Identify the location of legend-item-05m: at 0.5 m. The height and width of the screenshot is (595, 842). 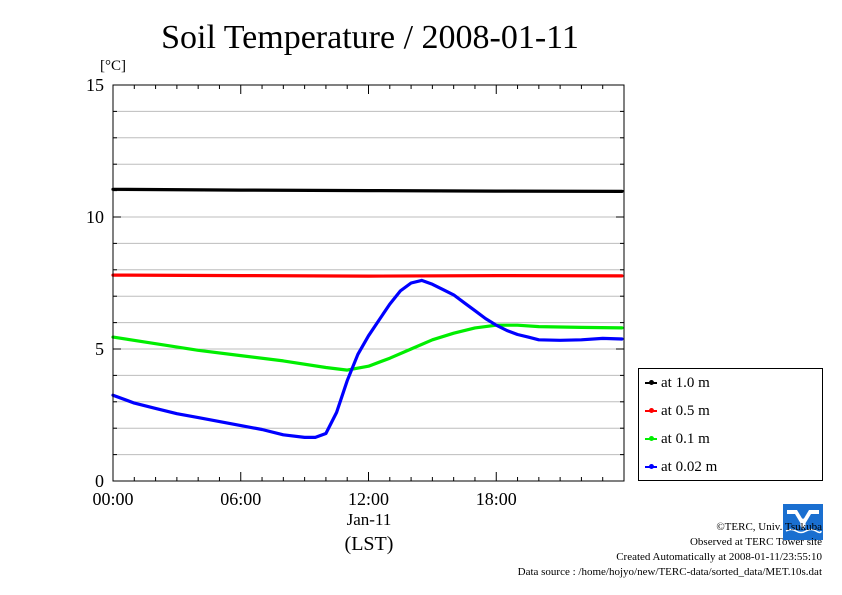
(677, 411).